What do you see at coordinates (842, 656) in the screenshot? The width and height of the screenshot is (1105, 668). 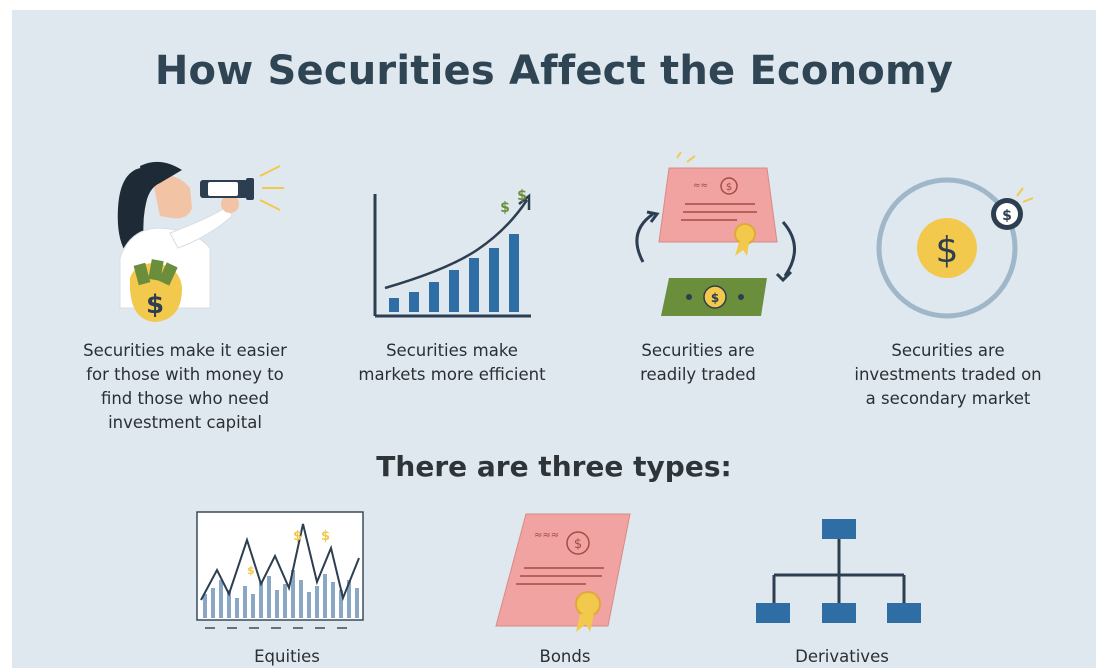 I see `type-label-derivatives: Derivatives` at bounding box center [842, 656].